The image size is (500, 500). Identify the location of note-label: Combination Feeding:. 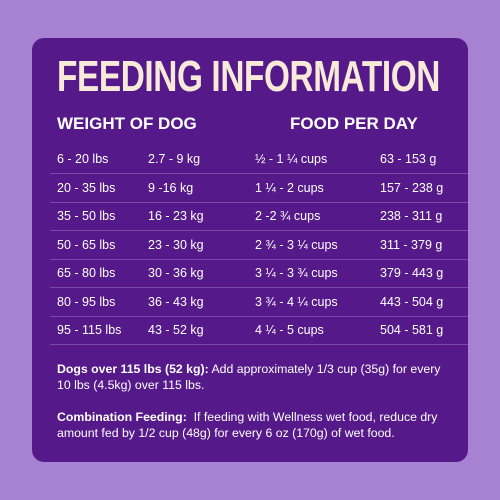
(122, 417).